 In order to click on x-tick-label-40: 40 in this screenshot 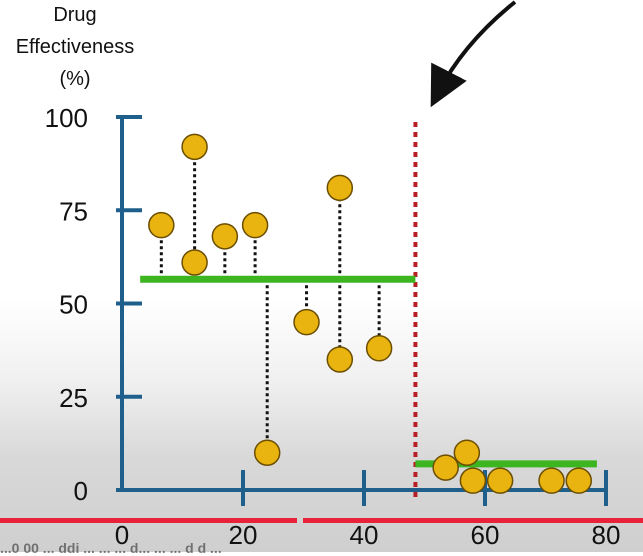, I will do `click(364, 535)`.